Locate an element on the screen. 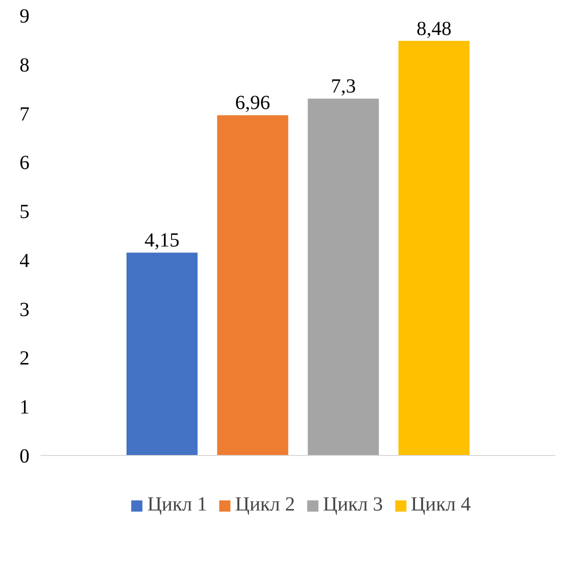 The width and height of the screenshot is (570, 584). y-tick-label: 6 is located at coordinates (25, 163).